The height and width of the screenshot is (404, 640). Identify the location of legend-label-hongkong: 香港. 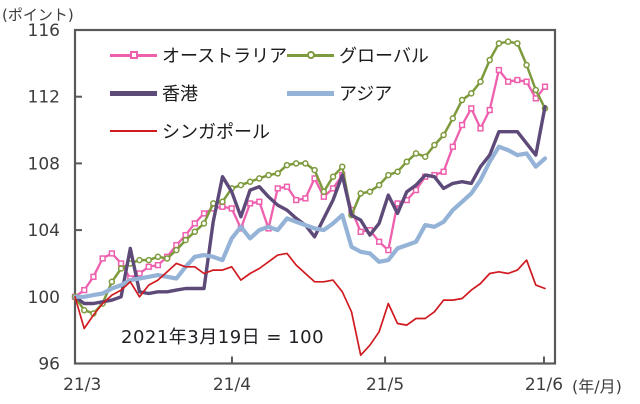
(180, 94).